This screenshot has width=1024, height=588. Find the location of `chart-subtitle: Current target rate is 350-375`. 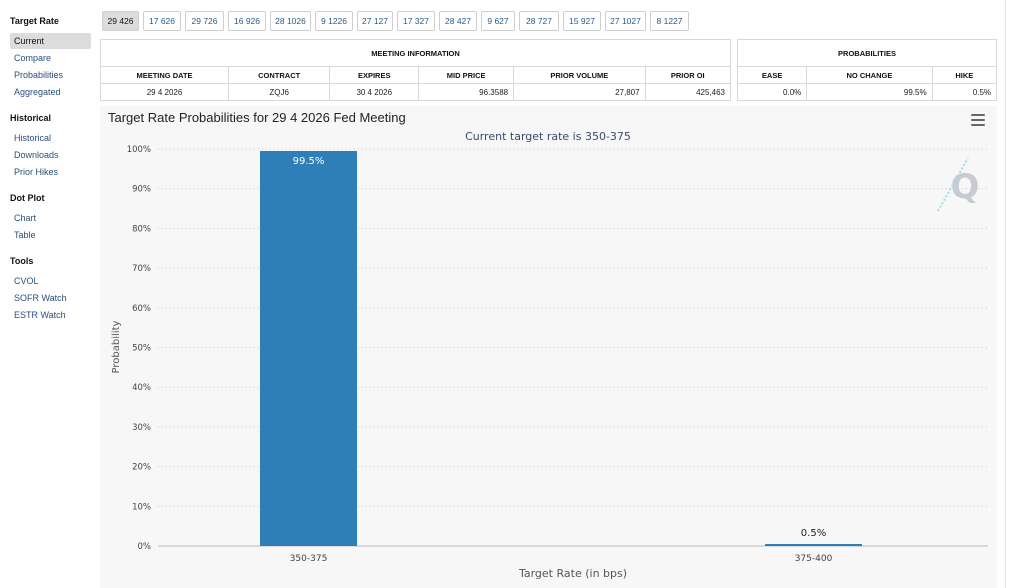

chart-subtitle: Current target rate is 350-375 is located at coordinates (548, 136).